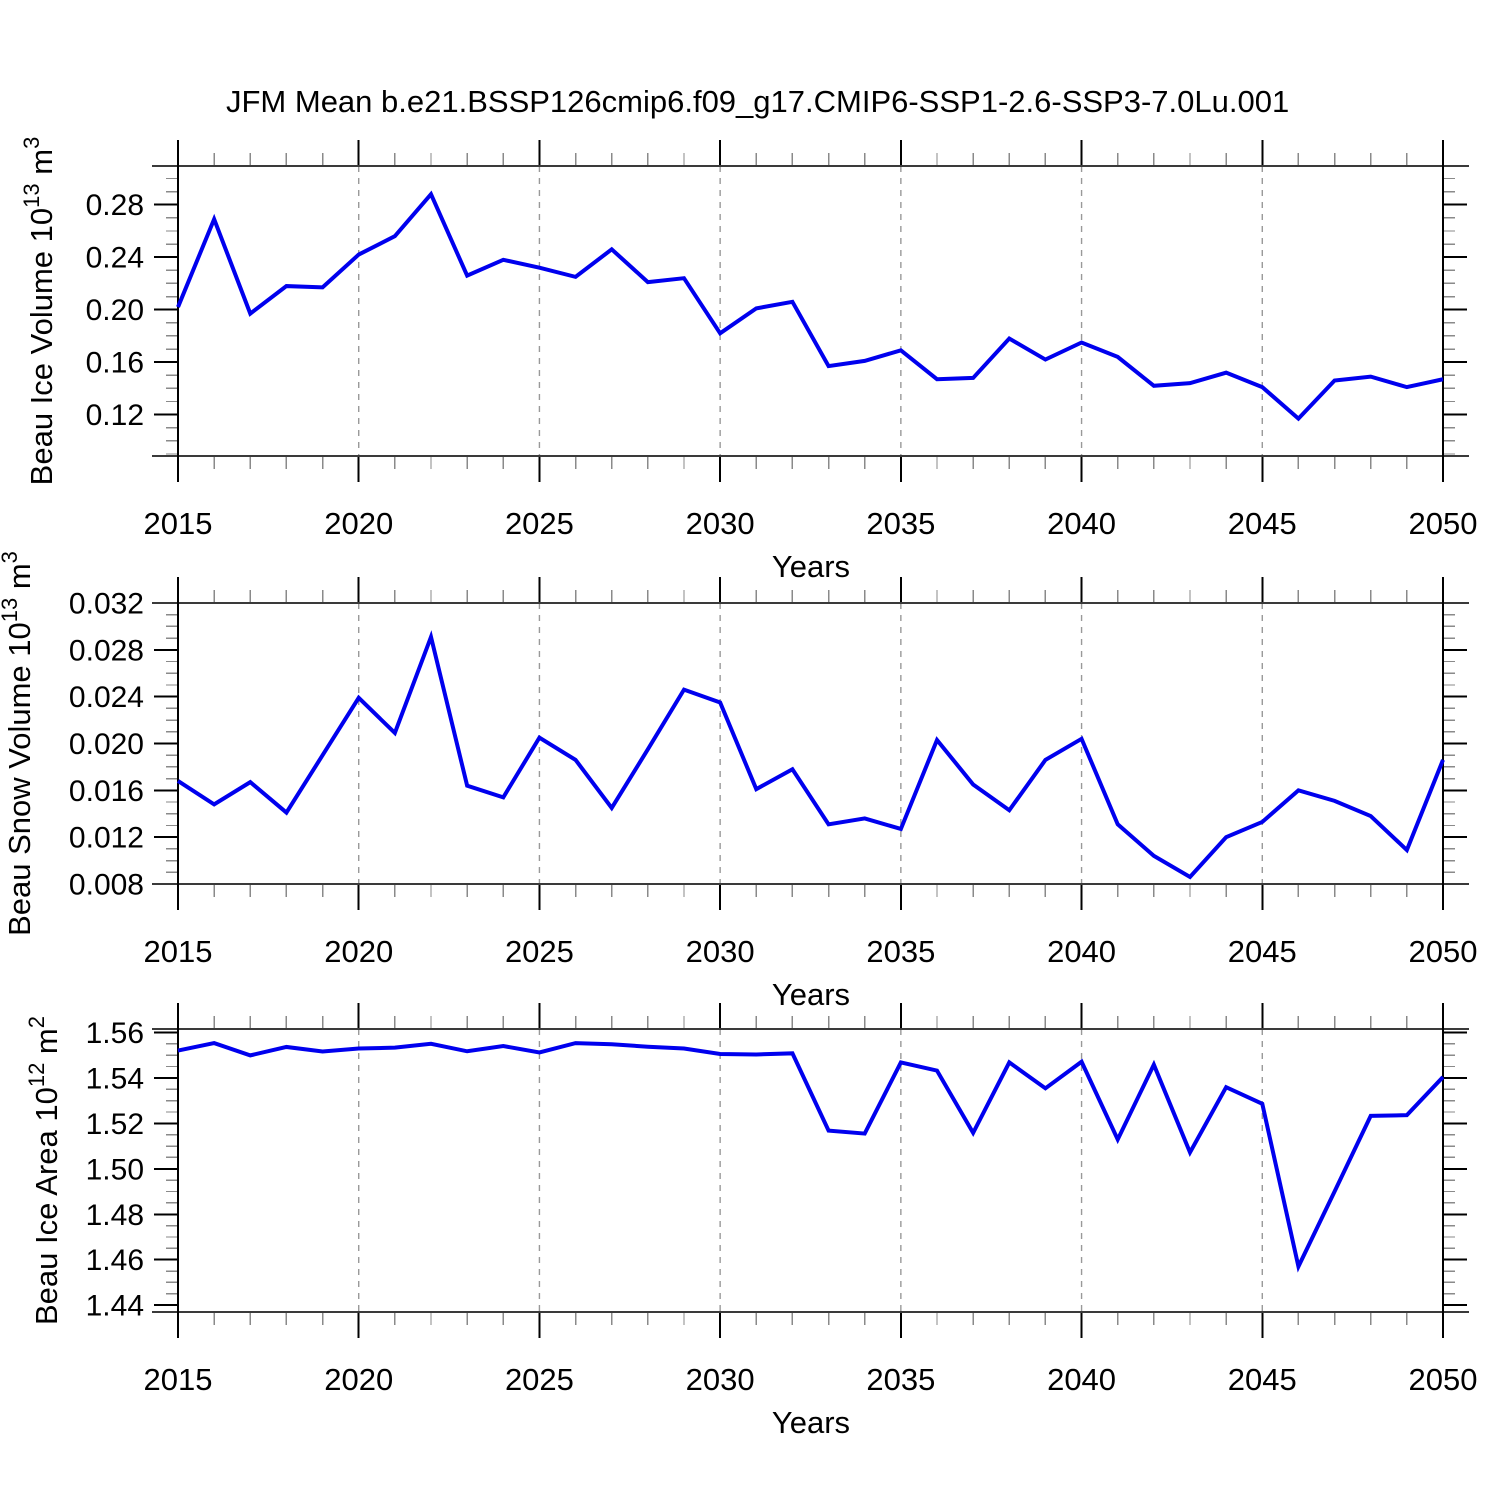 The height and width of the screenshot is (1500, 1500). Describe the element at coordinates (46, 1206) in the screenshot. I see `y-axis-title-segment: Beau Ice Area 10` at that location.